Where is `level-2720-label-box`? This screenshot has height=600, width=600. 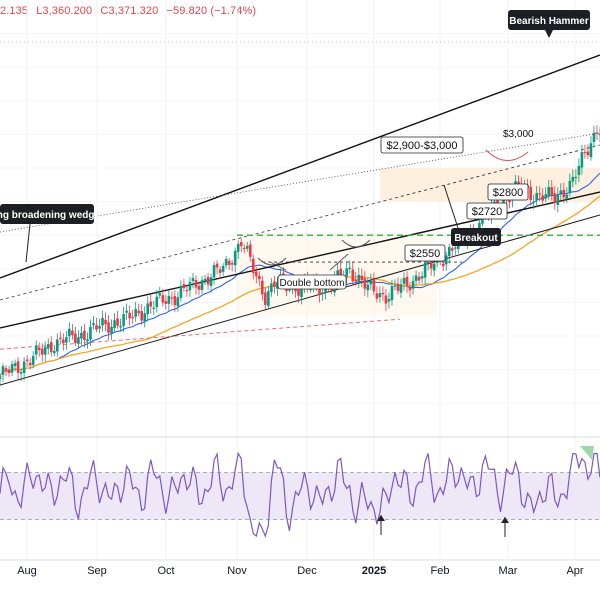
level-2720-label-box is located at coordinates (487, 211).